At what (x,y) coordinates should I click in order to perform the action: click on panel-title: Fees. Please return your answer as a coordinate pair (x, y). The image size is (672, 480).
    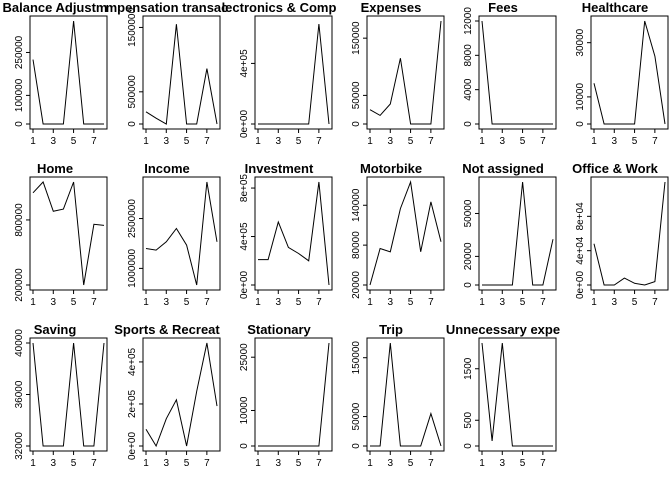
    Looking at the image, I should click on (503, 7).